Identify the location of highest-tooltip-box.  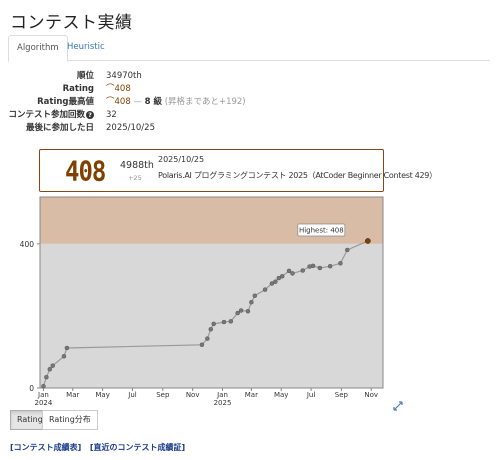
(321, 230).